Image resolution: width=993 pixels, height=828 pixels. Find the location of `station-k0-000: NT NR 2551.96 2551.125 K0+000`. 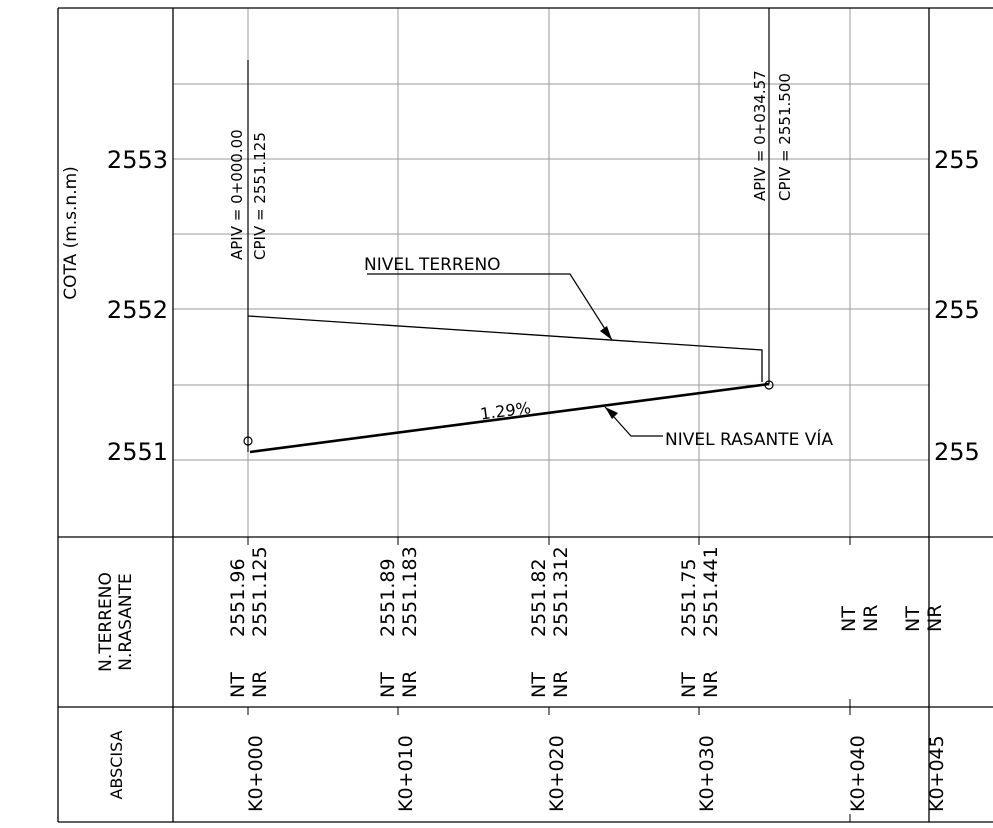

station-k0-000: NT NR 2551.96 2551.125 K0+000 is located at coordinates (249, 679).